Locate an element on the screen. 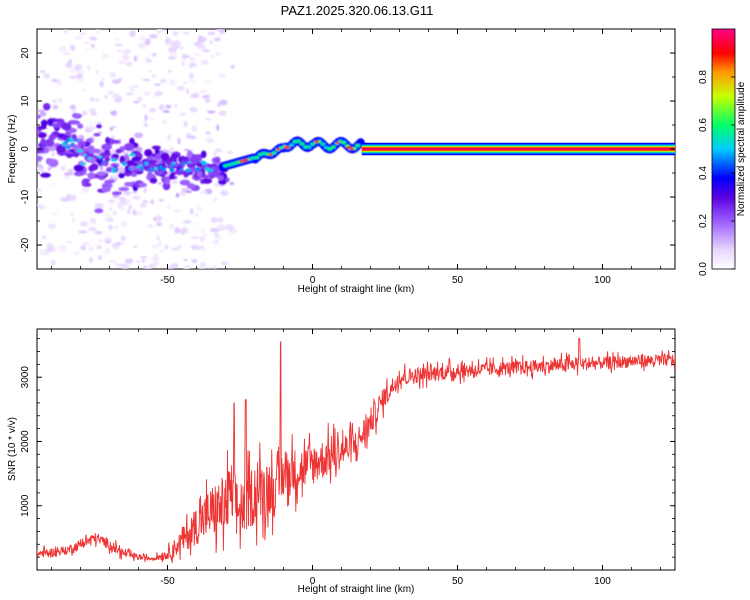 Image resolution: width=750 pixels, height=600 pixels. snr-y-tick-label: 3000 is located at coordinates (25, 377).